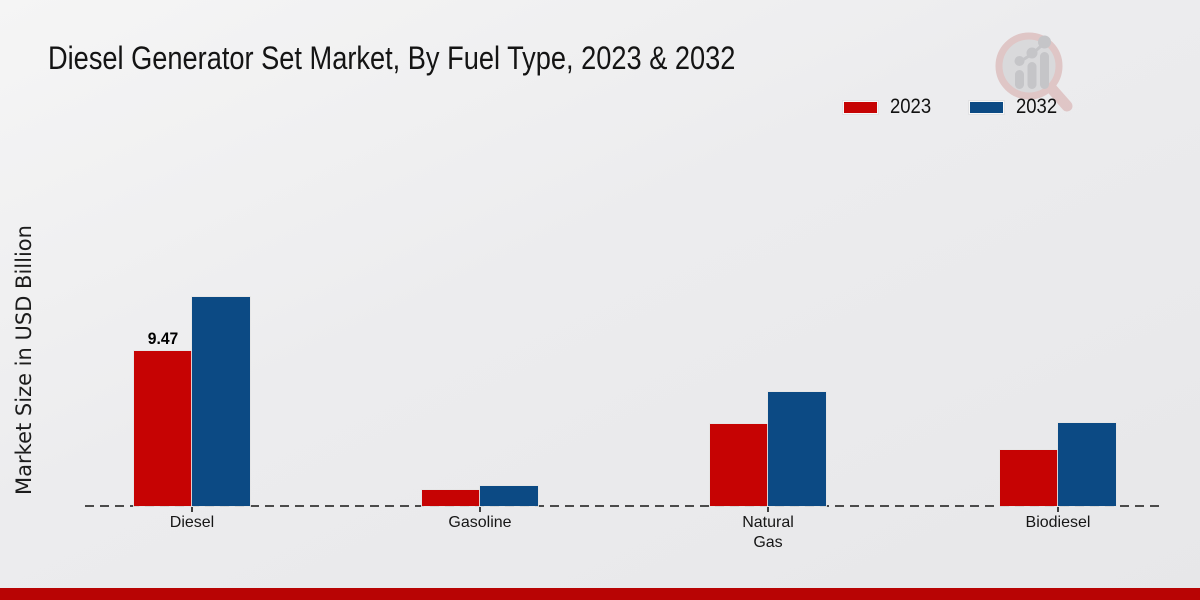  What do you see at coordinates (1036, 106) in the screenshot?
I see `legend-label-2032: 2032` at bounding box center [1036, 106].